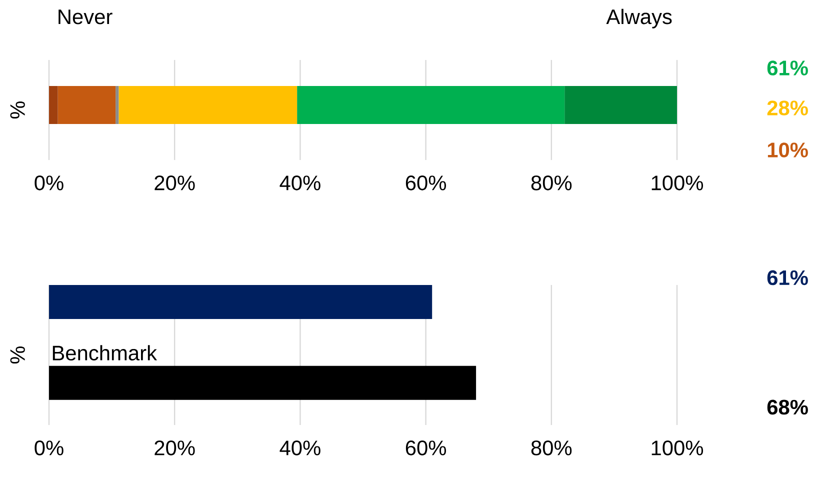  I want to click on data-label: 61%, so click(787, 278).